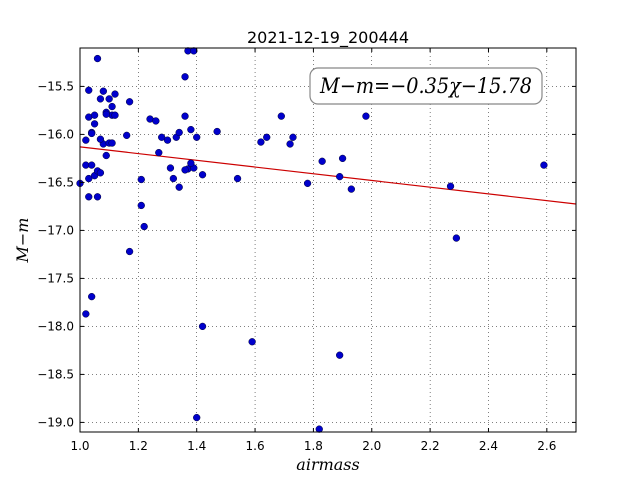 The image size is (640, 480). I want to click on chart-title: 2021-12-19_200444, so click(328, 38).